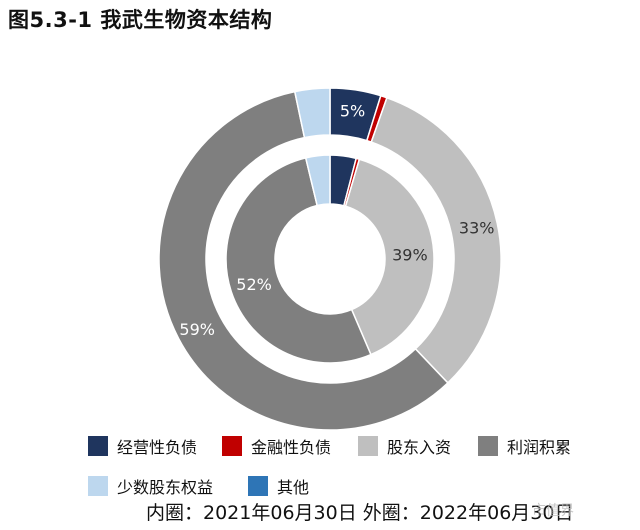 This screenshot has height=530, width=640. I want to click on ring-caption: 内圈：2021年06月30日 外圈：2022年06月30日, so click(360, 513).